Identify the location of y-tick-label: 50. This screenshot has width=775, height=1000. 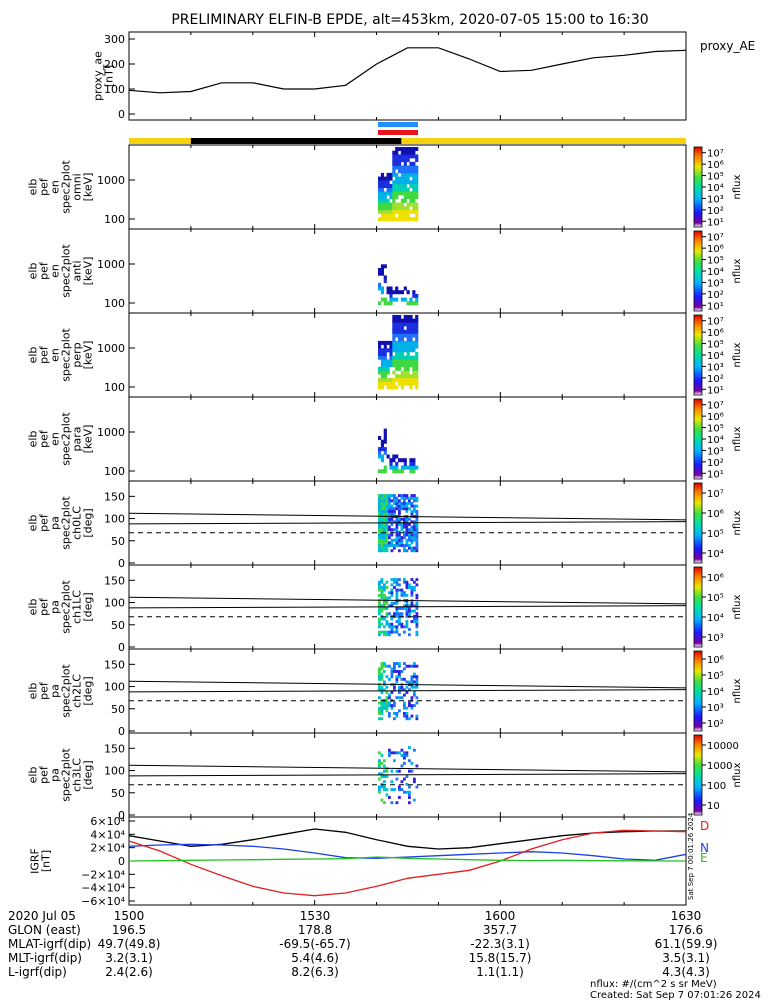
(118, 793).